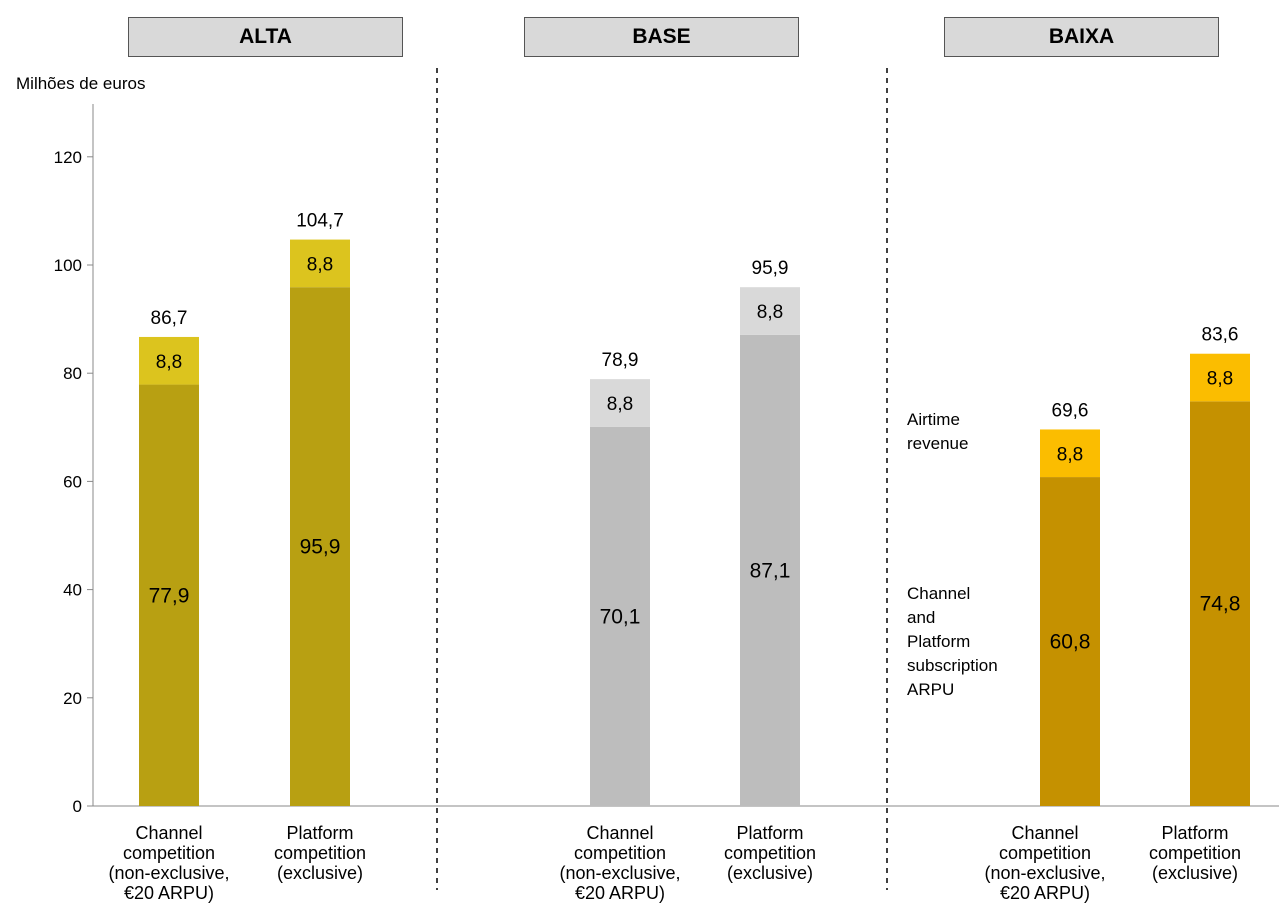 The width and height of the screenshot is (1279, 914). Describe the element at coordinates (770, 268) in the screenshot. I see `data-label-total: 95,9` at that location.